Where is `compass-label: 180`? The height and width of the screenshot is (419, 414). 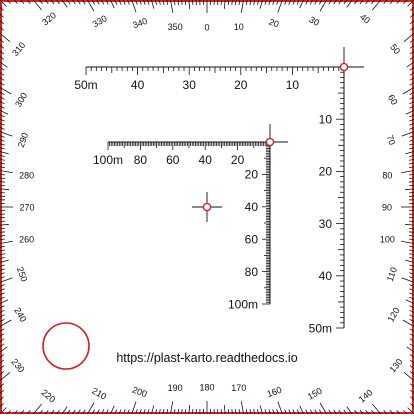 compass-label: 180 is located at coordinates (206, 388).